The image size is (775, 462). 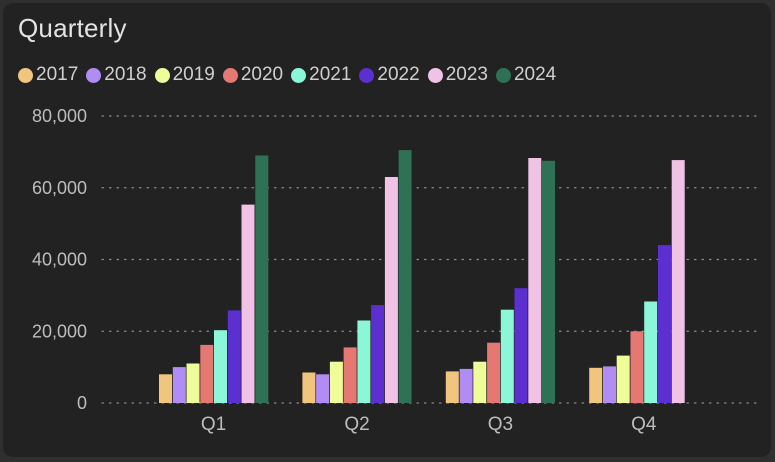 What do you see at coordinates (651, 352) in the screenshot?
I see `bar-2021-Q4` at bounding box center [651, 352].